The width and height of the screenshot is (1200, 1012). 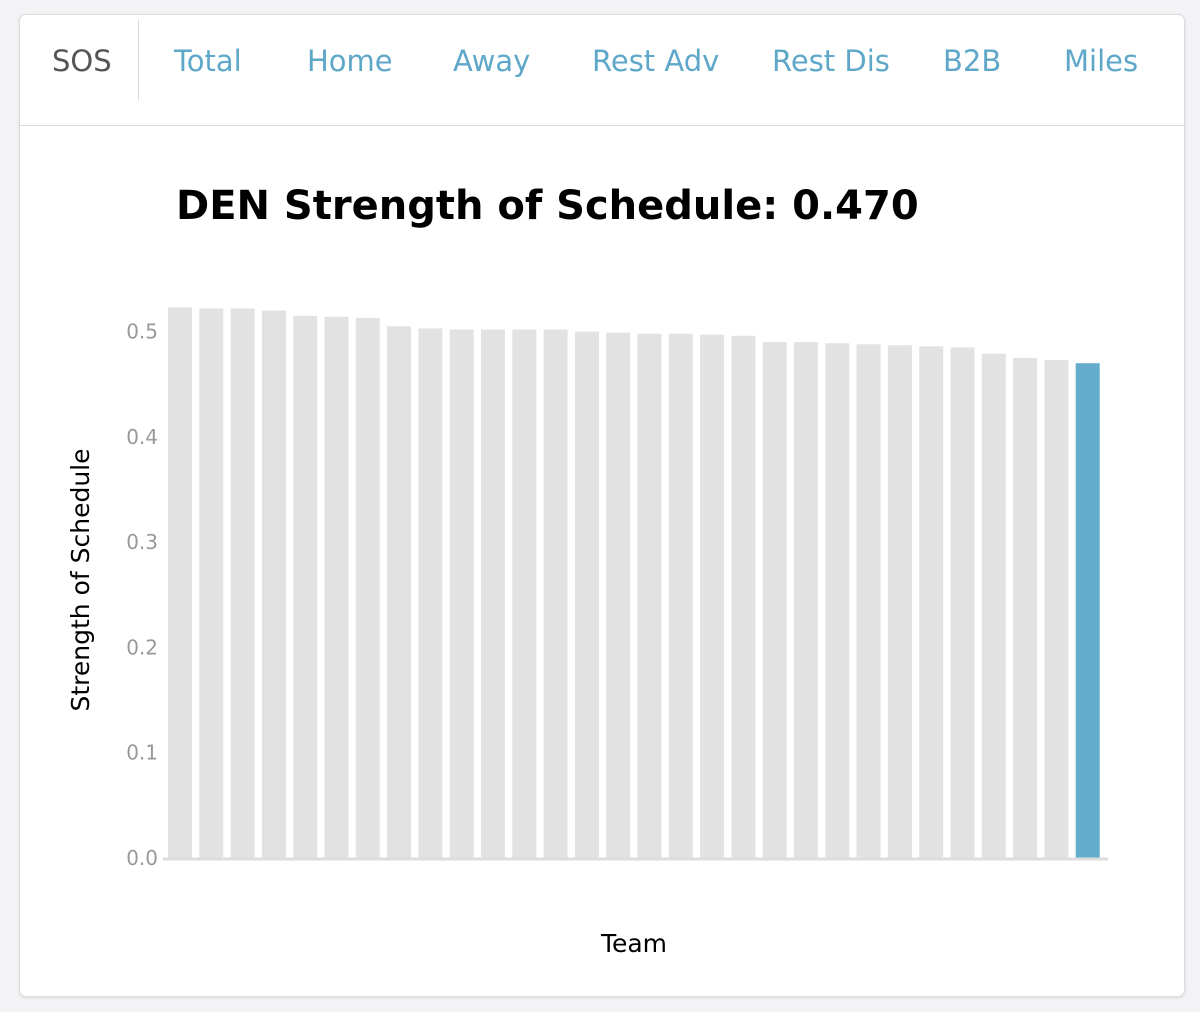 What do you see at coordinates (142, 332) in the screenshot?
I see `y-tick-label: 0.5` at bounding box center [142, 332].